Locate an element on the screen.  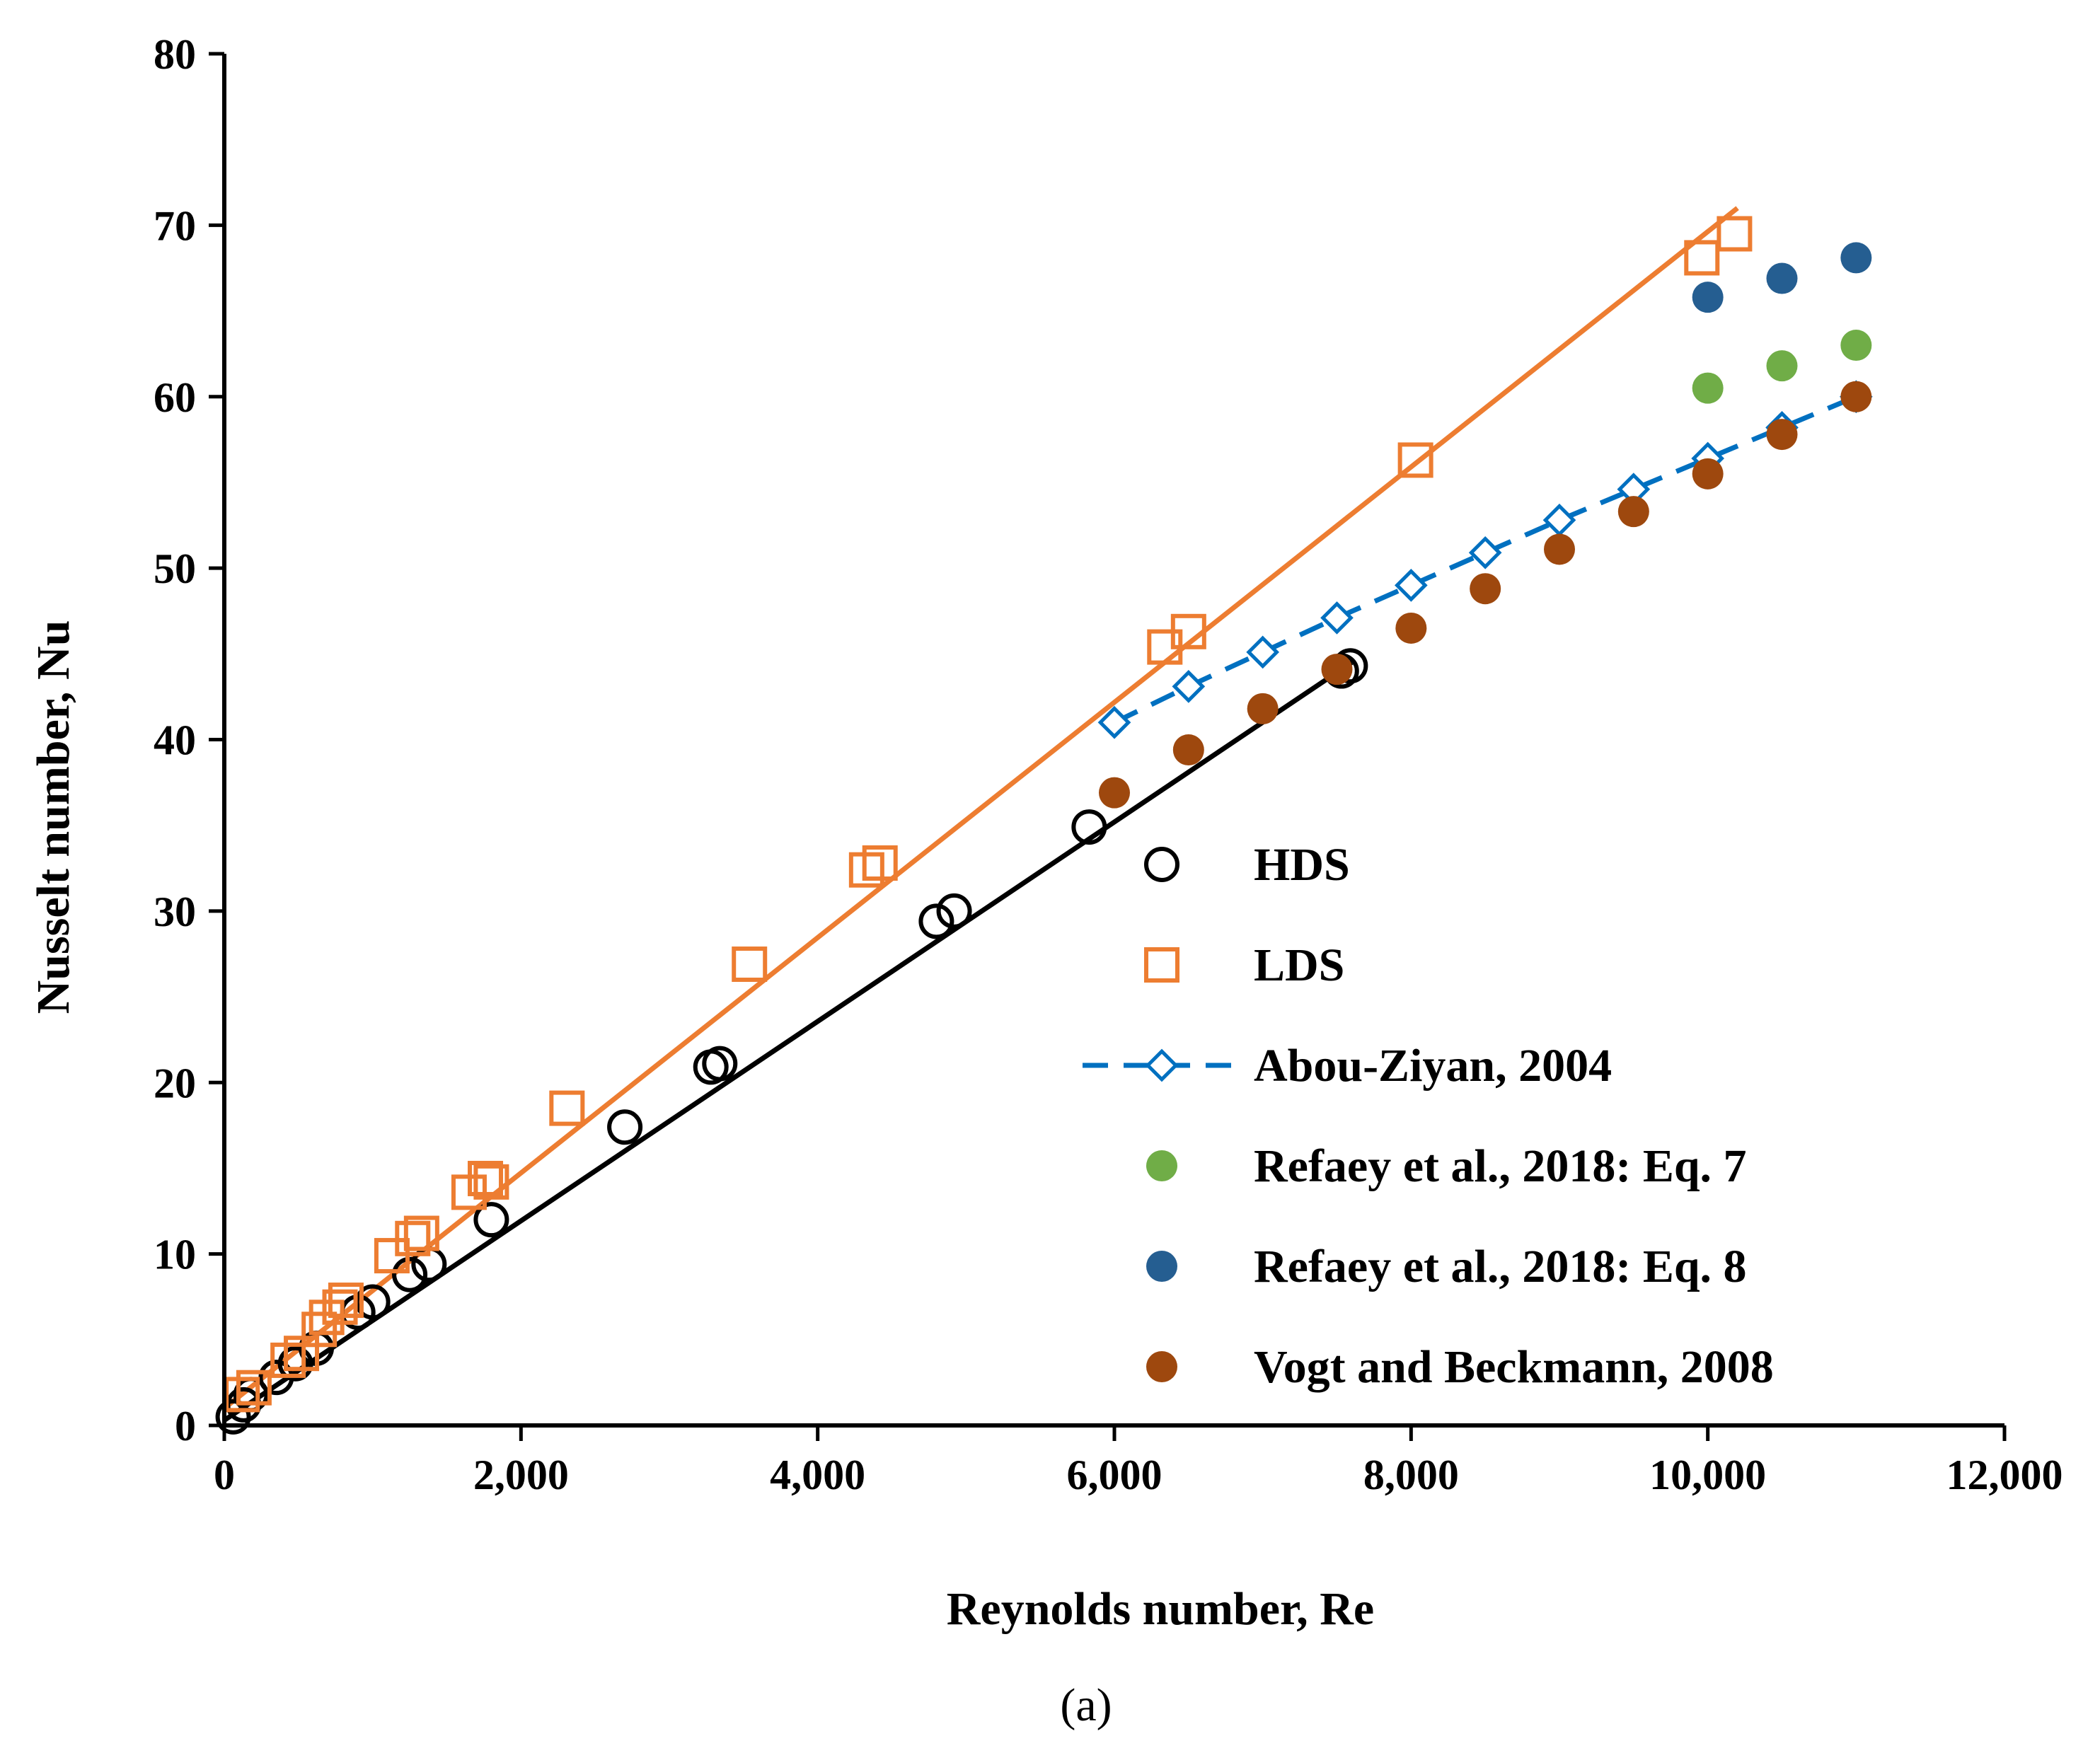
y-tick-label: 10 is located at coordinates (175, 1255).